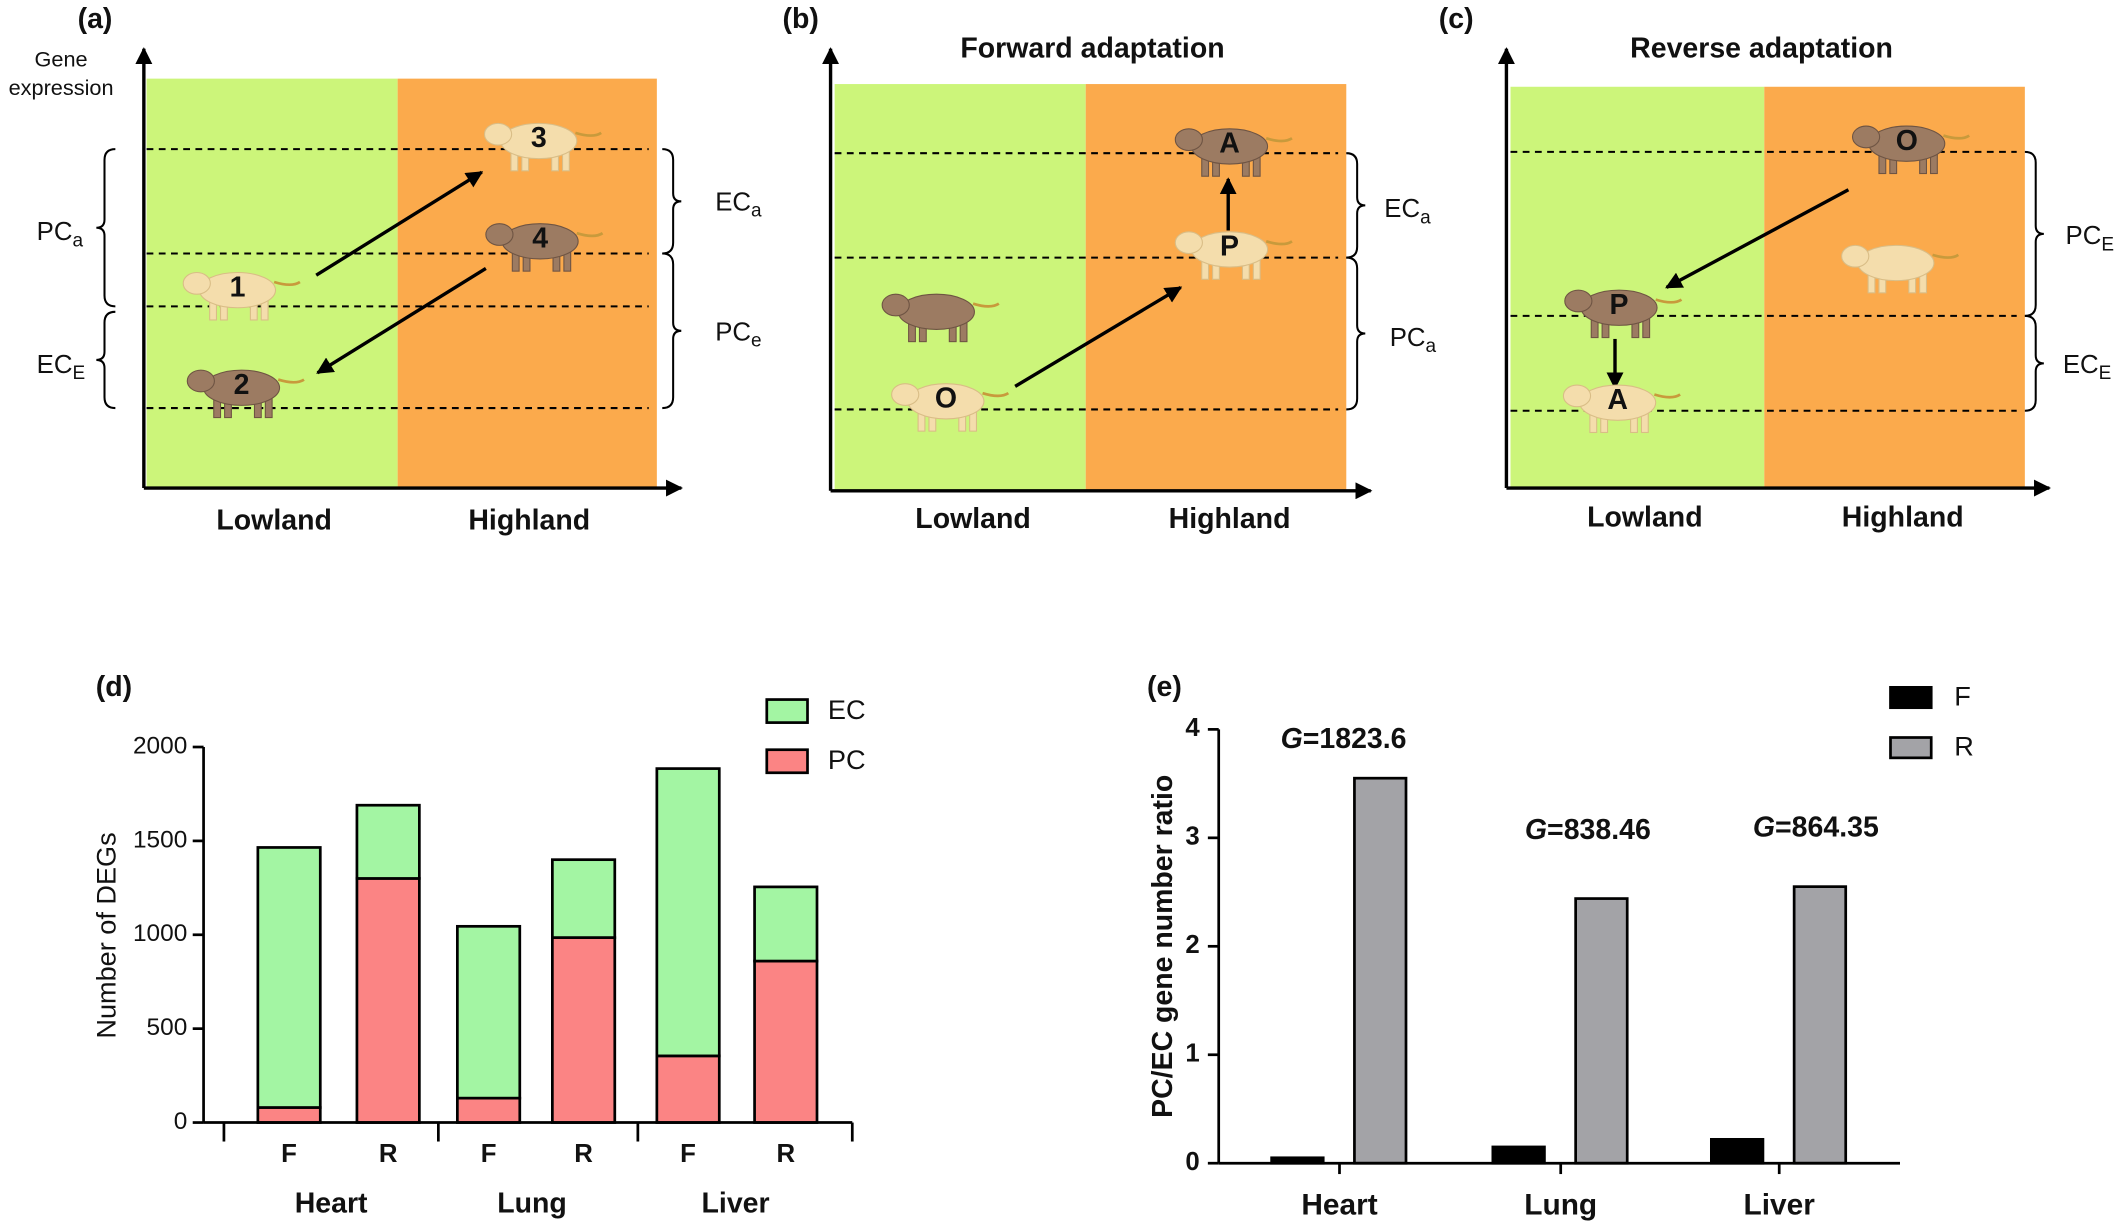  Describe the element at coordinates (539, 138) in the screenshot. I see `cow-label: 3` at that location.